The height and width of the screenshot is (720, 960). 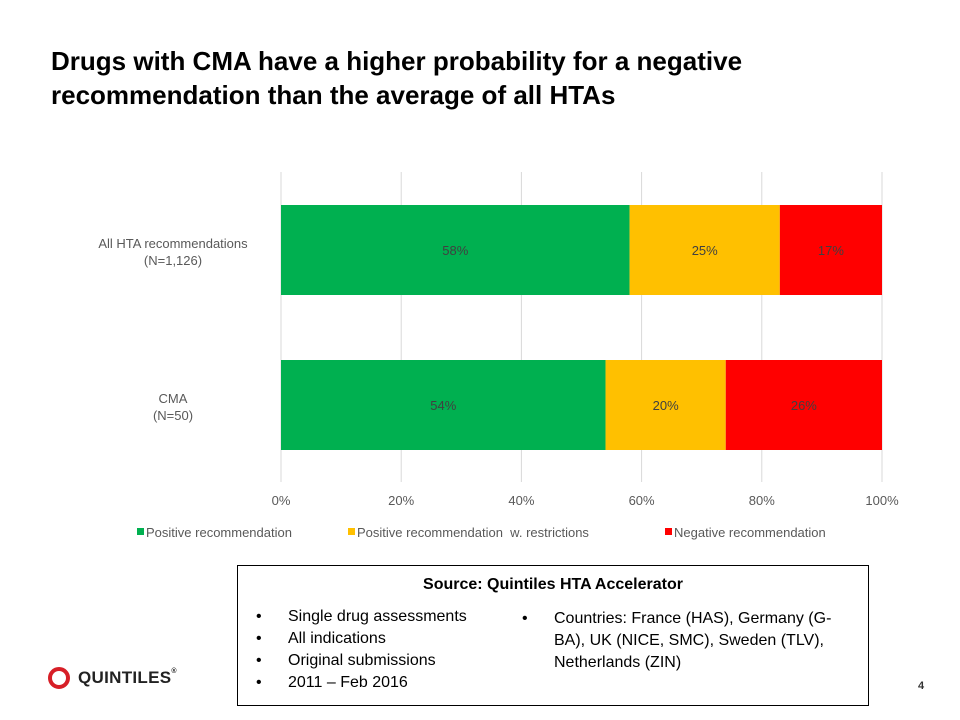 I want to click on category-label: All HTA recommendations, so click(x=173, y=243).